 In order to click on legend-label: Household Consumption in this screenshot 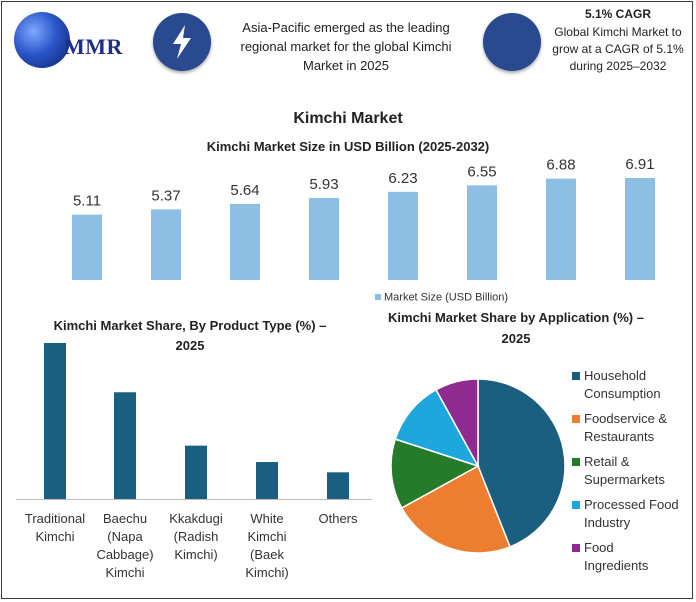, I will do `click(622, 384)`.